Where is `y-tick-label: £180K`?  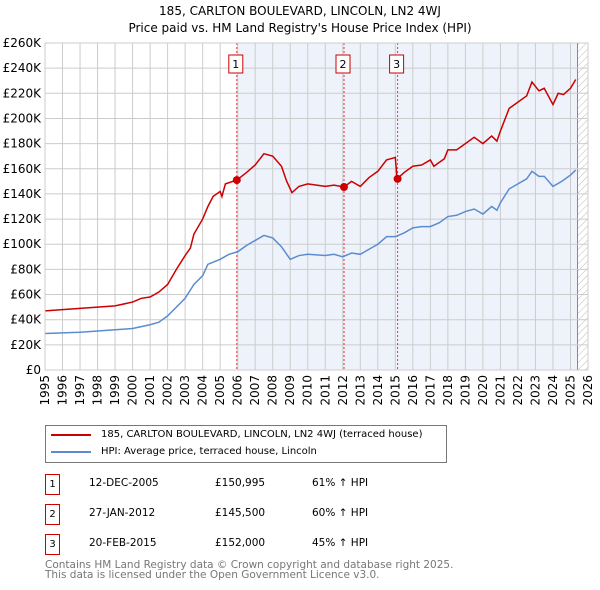 y-tick-label: £180K is located at coordinates (23, 144).